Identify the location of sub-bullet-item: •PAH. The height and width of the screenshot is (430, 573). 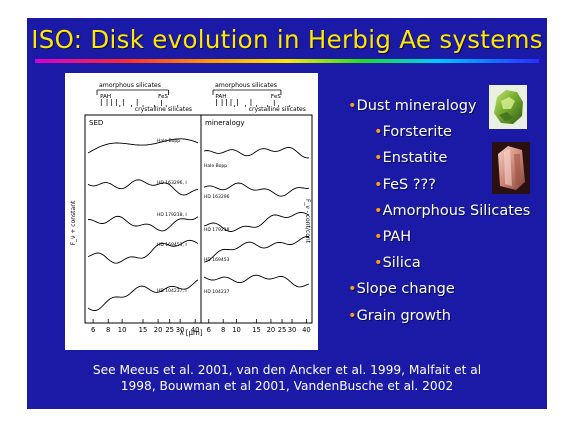
(392, 237).